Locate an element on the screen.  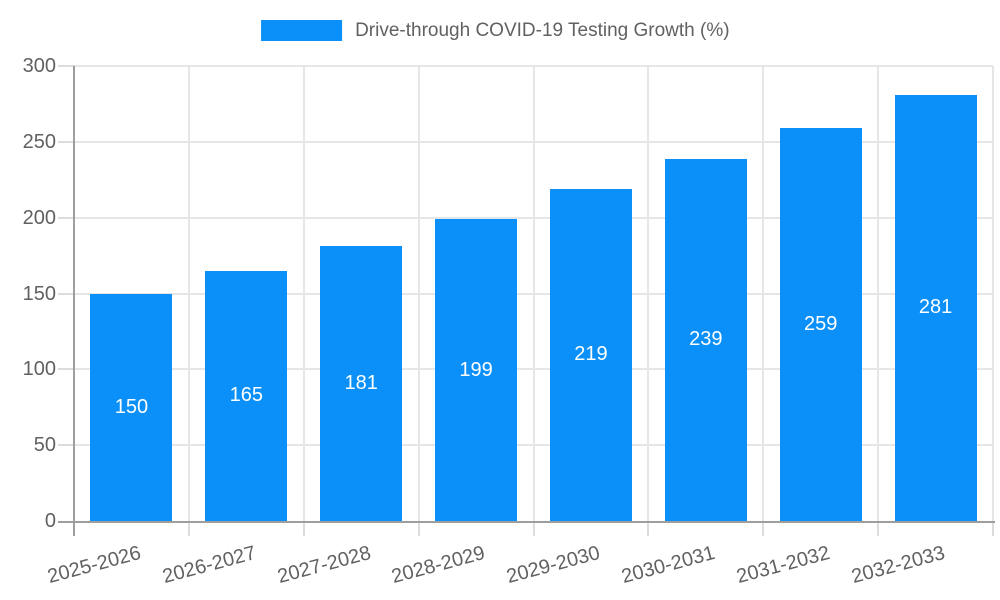
bar: 281 is located at coordinates (935, 307).